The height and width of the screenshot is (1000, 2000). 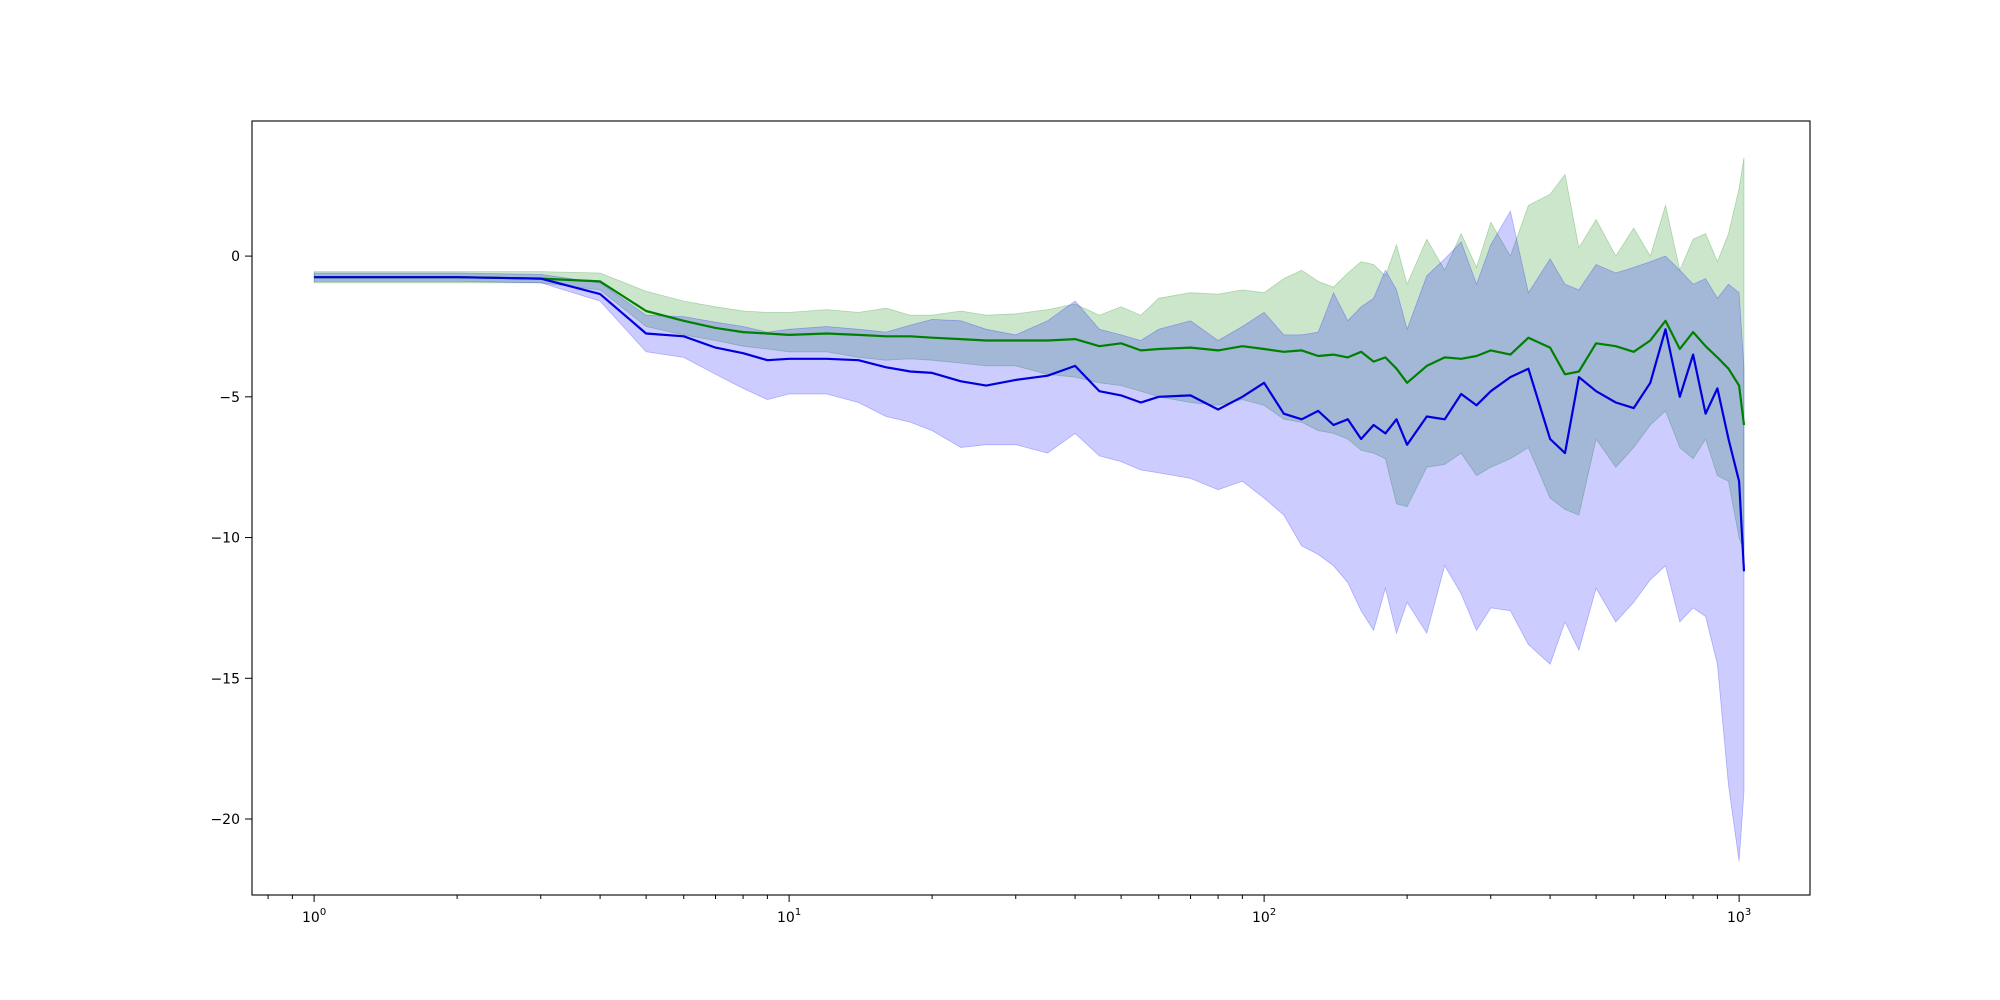 What do you see at coordinates (1739, 916) in the screenshot?
I see `x-tick-label: 10³` at bounding box center [1739, 916].